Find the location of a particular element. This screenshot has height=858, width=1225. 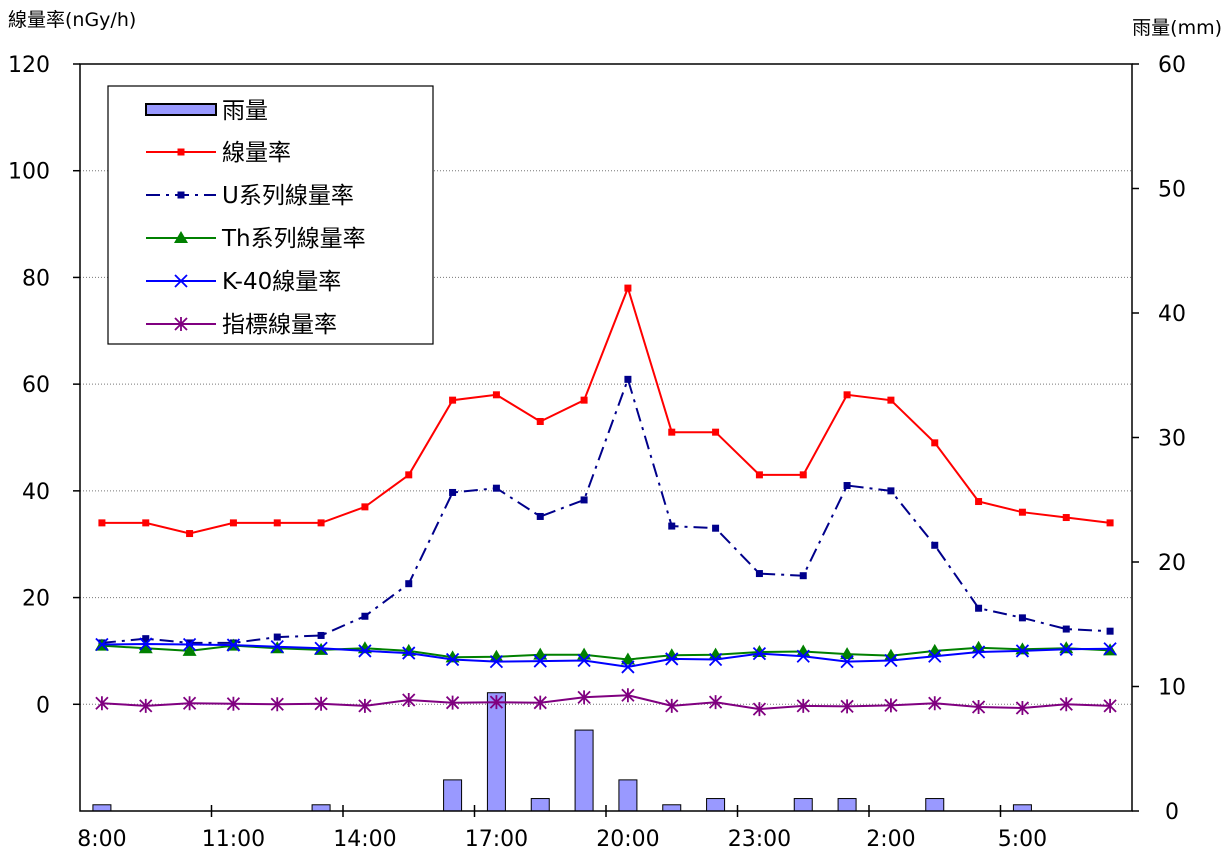

legend-label: Th系列線量率 is located at coordinates (293, 239).